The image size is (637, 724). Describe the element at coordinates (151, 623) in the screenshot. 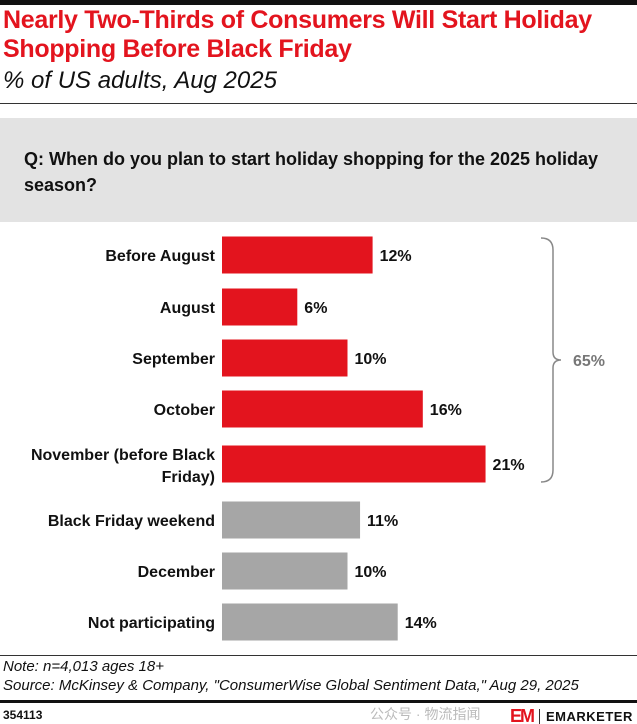

I see `category-label: Not participating` at that location.